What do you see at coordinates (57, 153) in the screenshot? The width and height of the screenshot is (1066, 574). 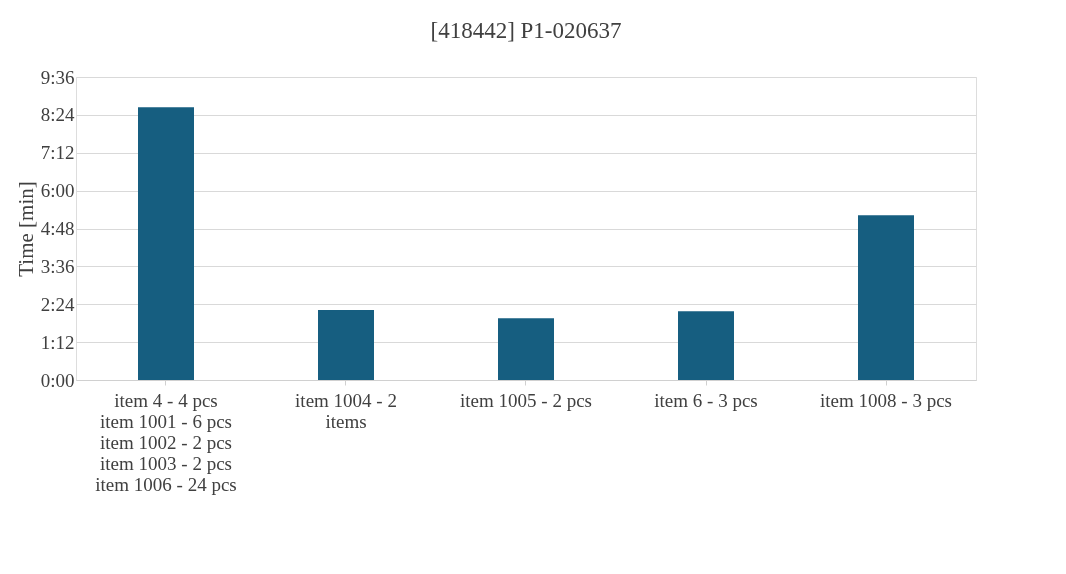 I see `y-tick-label: 7:12` at bounding box center [57, 153].